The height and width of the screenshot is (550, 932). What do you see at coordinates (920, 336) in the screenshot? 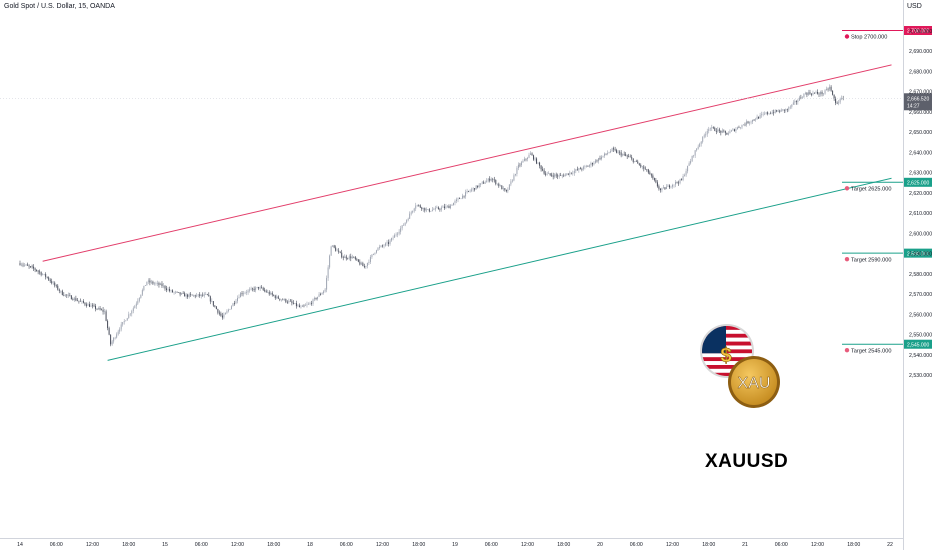
I see `y-tick-label: 2,550.000` at bounding box center [920, 336].